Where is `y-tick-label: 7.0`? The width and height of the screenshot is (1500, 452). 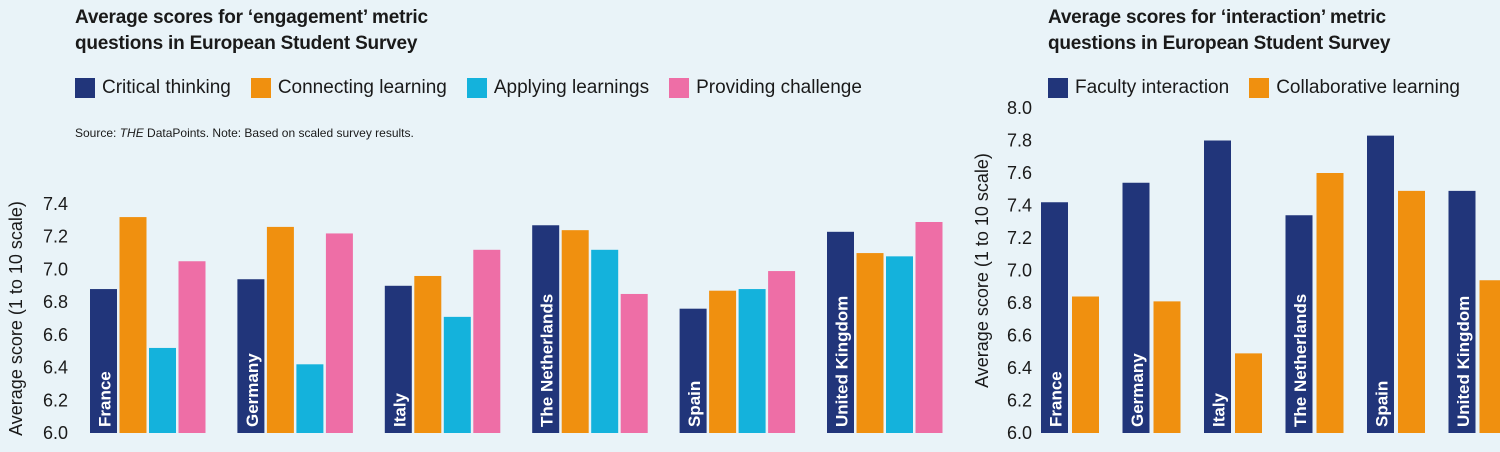
y-tick-label: 7.0 is located at coordinates (1019, 271).